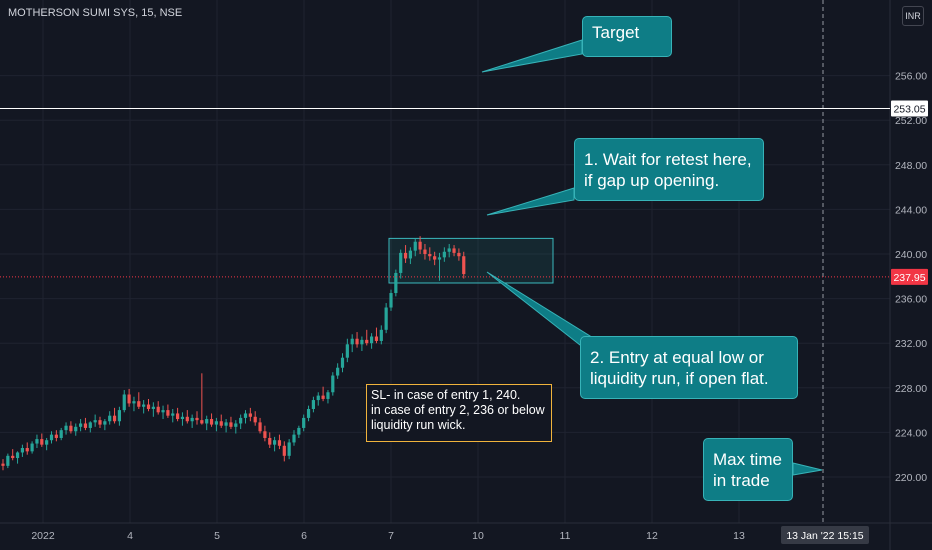 The height and width of the screenshot is (550, 932). I want to click on target-price-badge-label: 253.05, so click(909, 109).